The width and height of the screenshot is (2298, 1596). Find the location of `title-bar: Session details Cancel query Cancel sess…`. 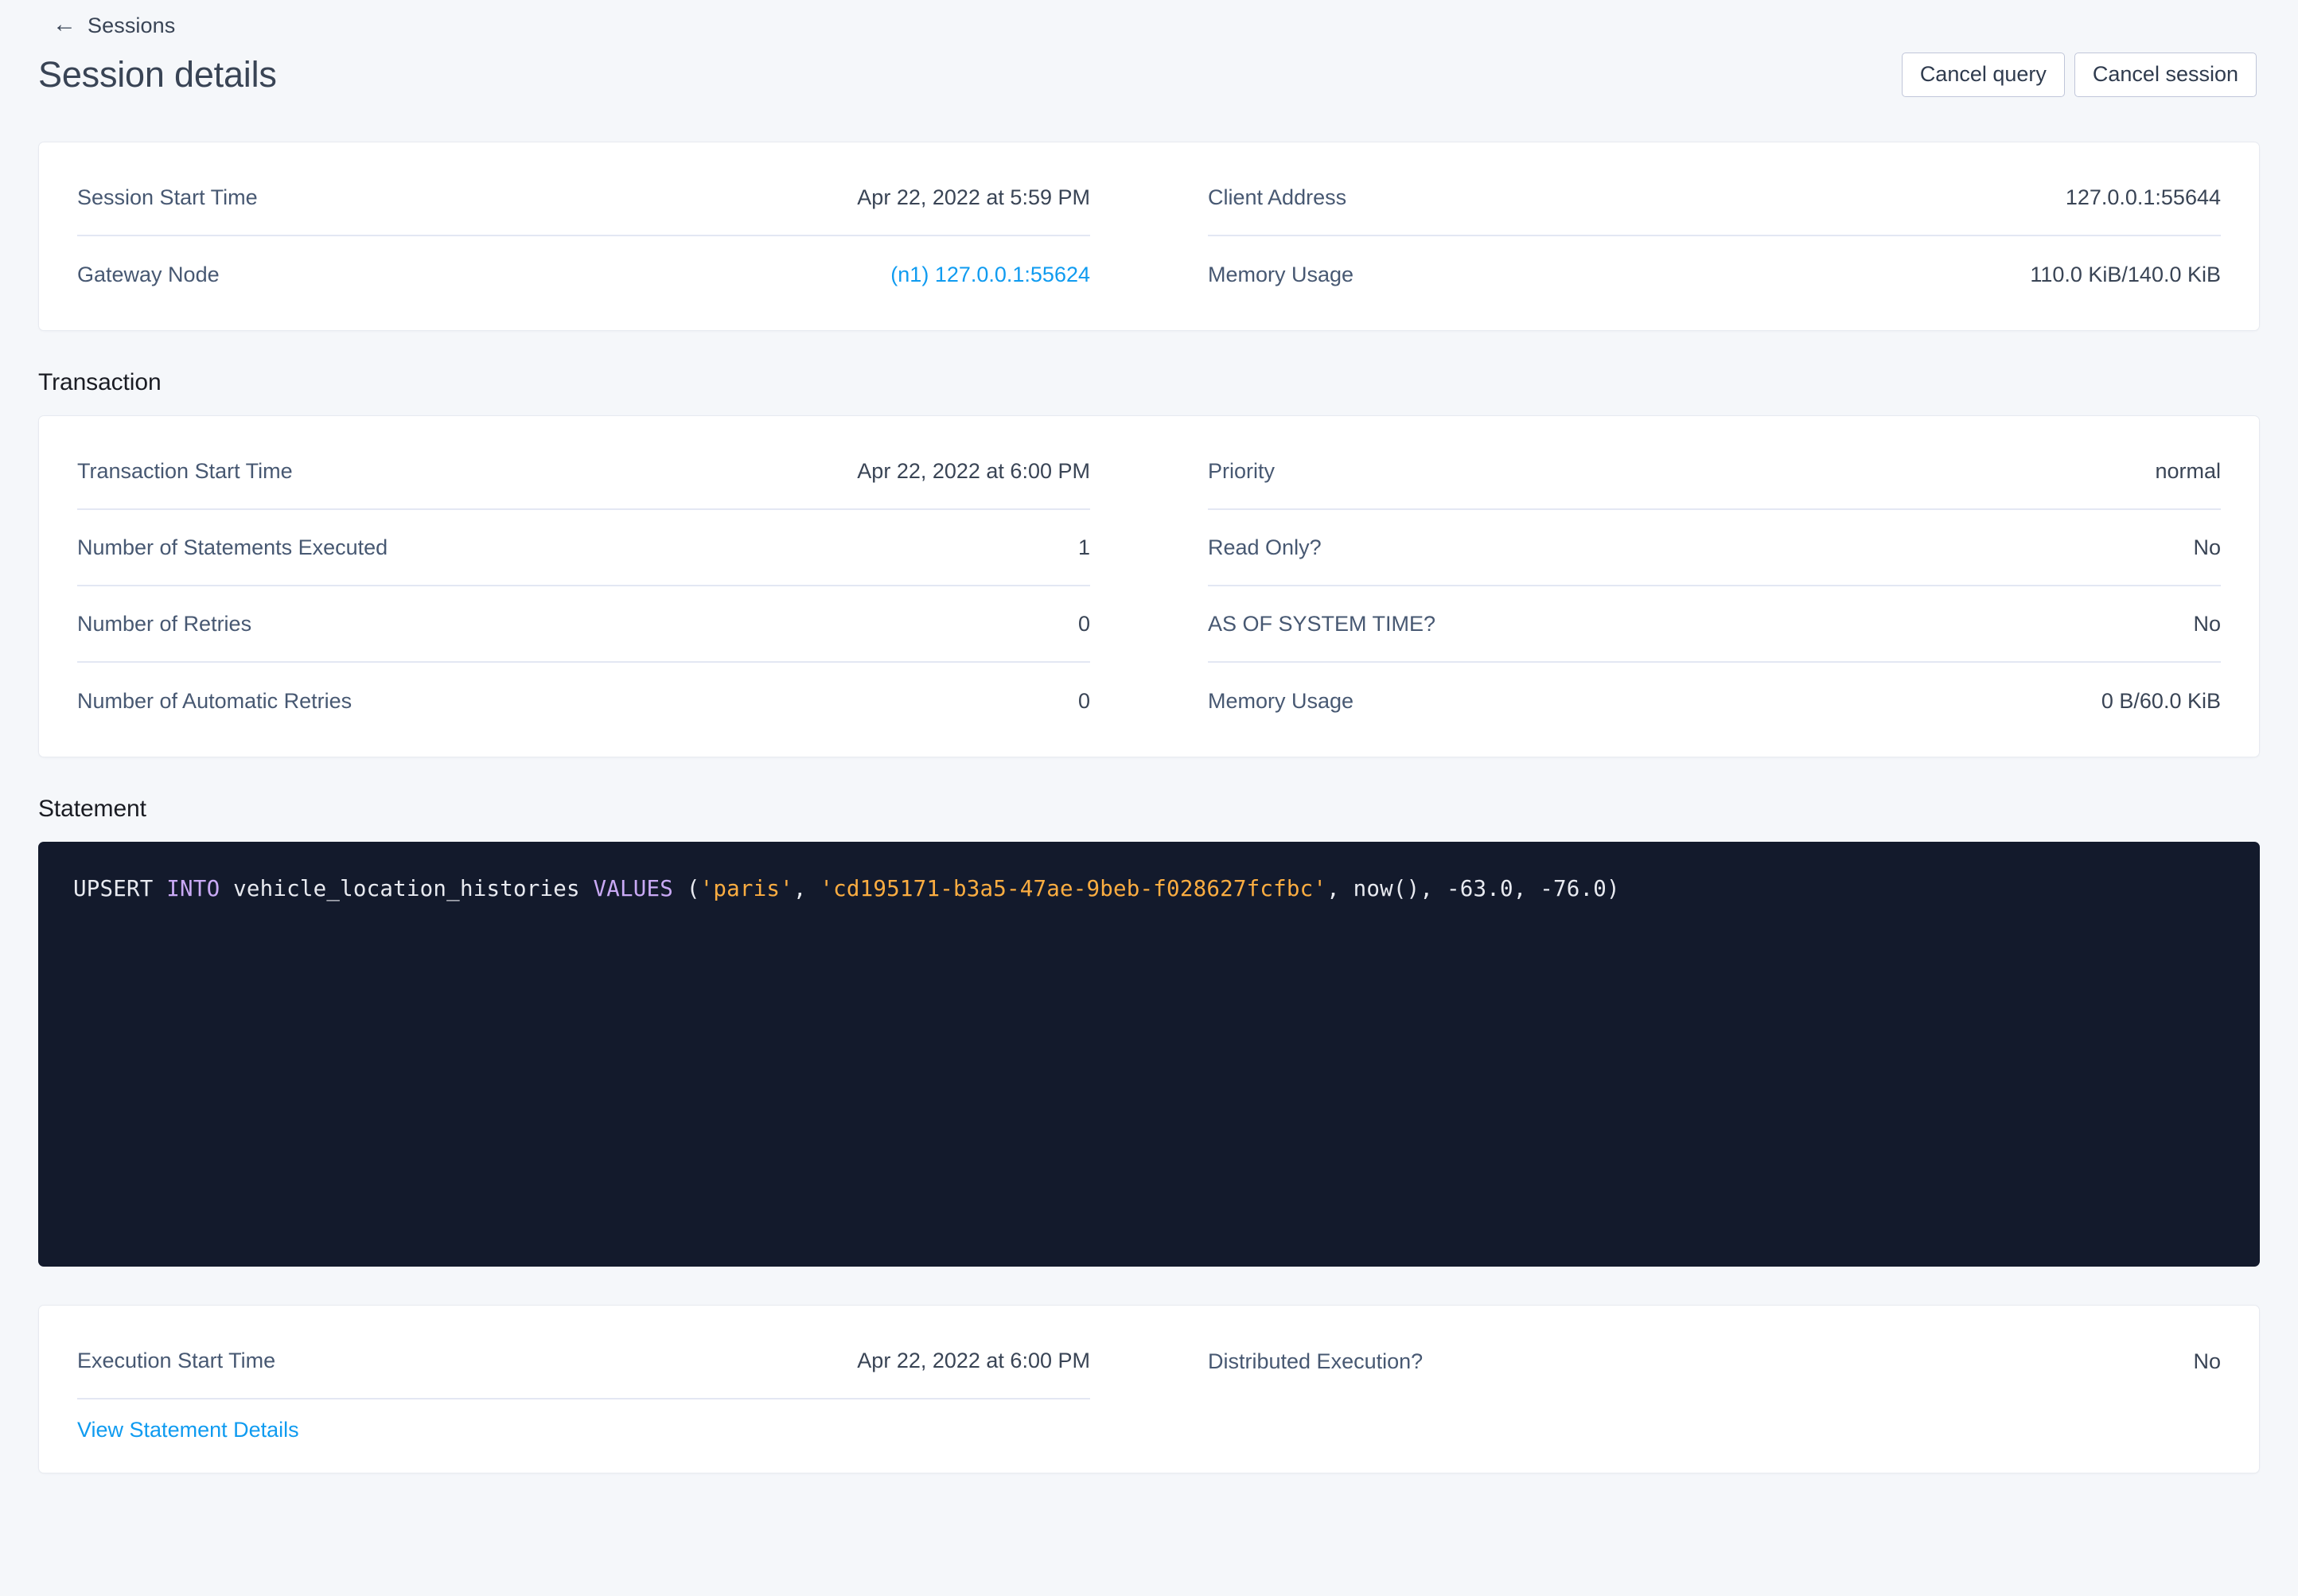

title-bar: Session details Cancel query Cancel sess… is located at coordinates (1149, 72).